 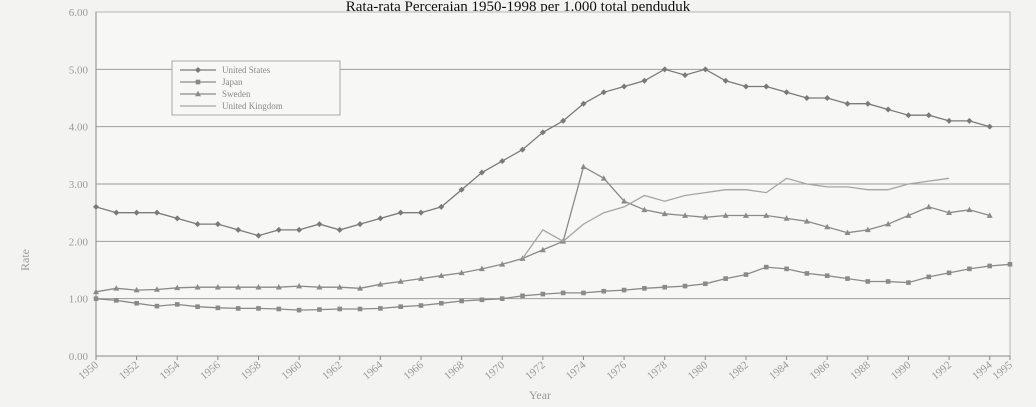 I want to click on x-tick-label-10: 1970, so click(x=495, y=371).